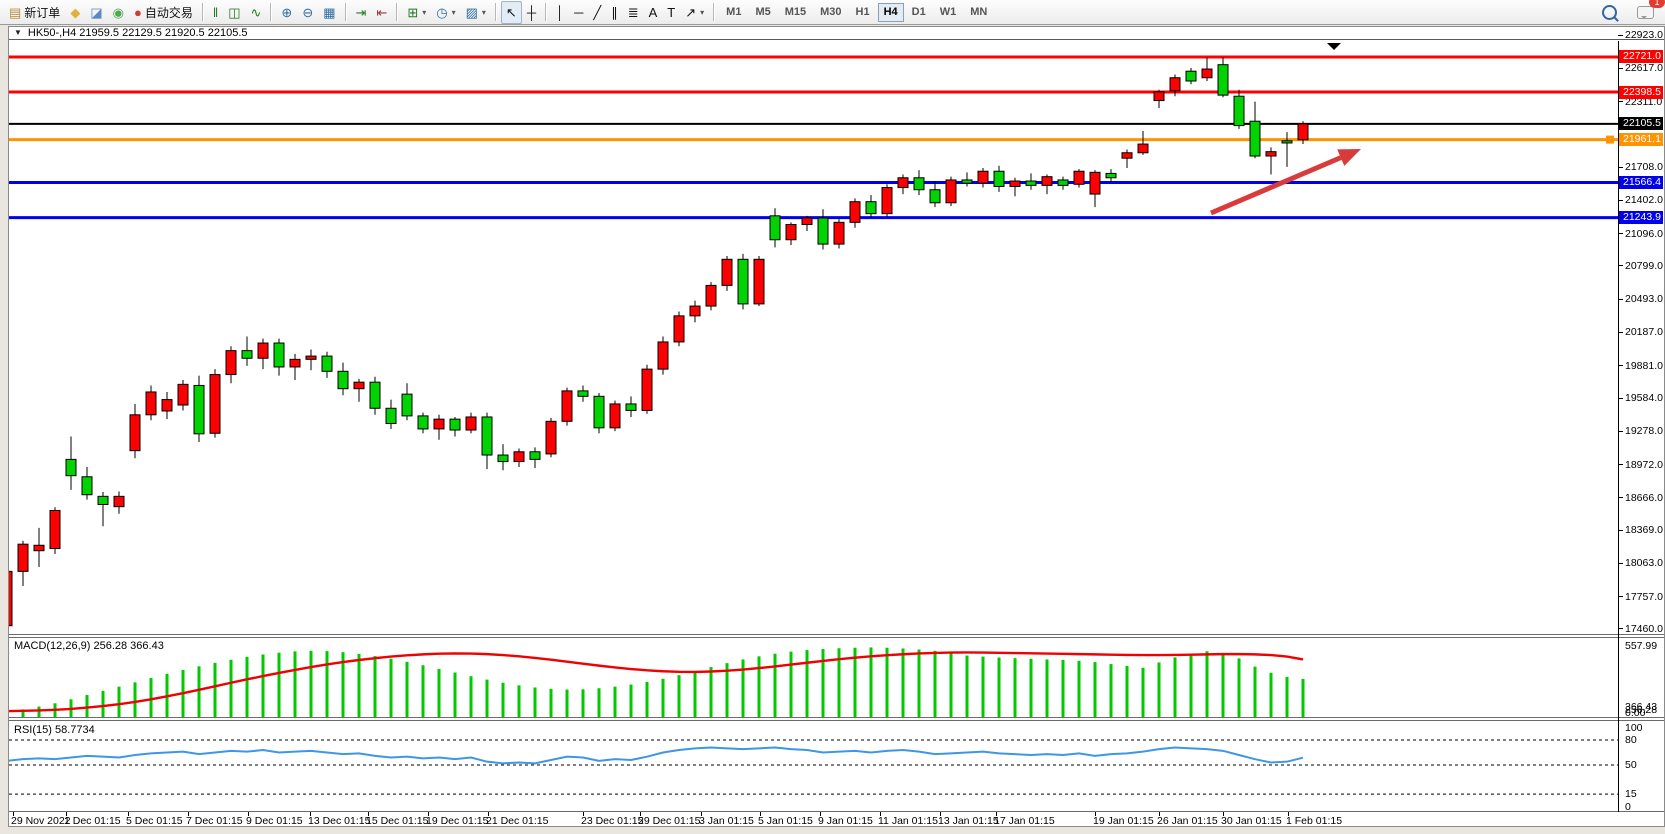  I want to click on time-axis-label: 1 Feb 01:15, so click(1314, 821).